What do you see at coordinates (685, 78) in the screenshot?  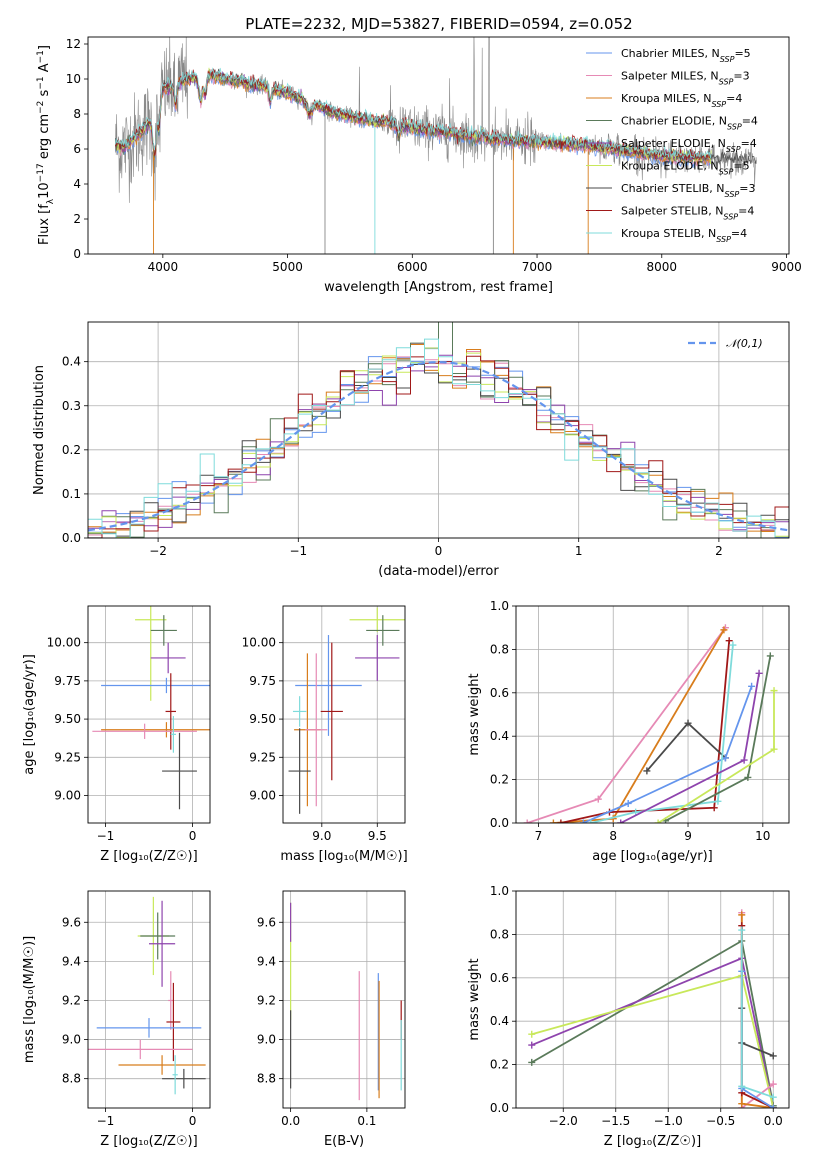 I see `legend-label-1: Salpeter MILES, NSSP=3` at bounding box center [685, 78].